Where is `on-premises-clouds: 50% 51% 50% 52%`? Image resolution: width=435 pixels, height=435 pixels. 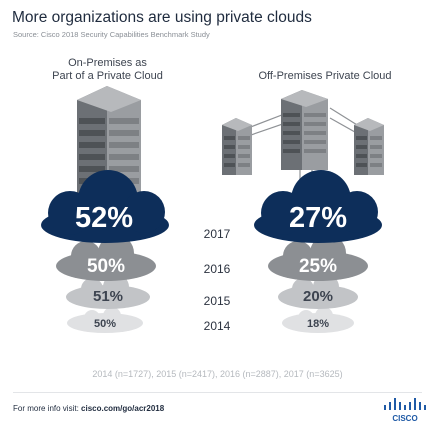 on-premises-clouds: 50% 51% 50% 52% is located at coordinates (105, 251).